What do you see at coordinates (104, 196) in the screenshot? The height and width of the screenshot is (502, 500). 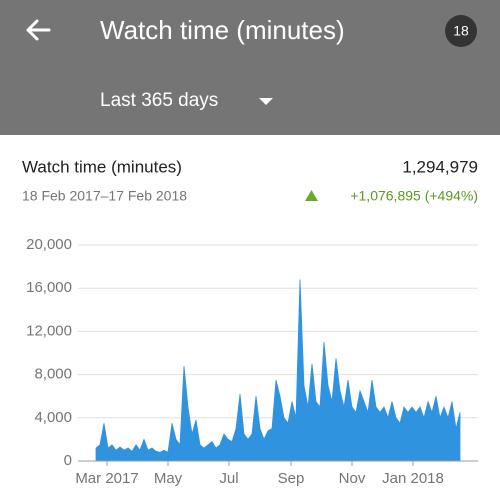 I see `date-range: 18 Feb 2017–17 Feb 2018` at bounding box center [104, 196].